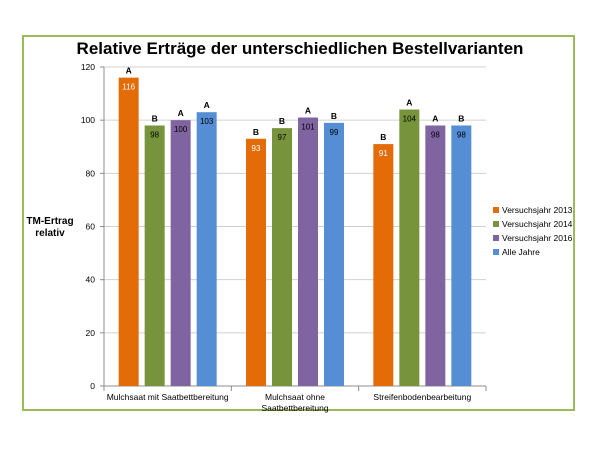 The width and height of the screenshot is (600, 450). I want to click on y-tick-label: 0, so click(92, 386).